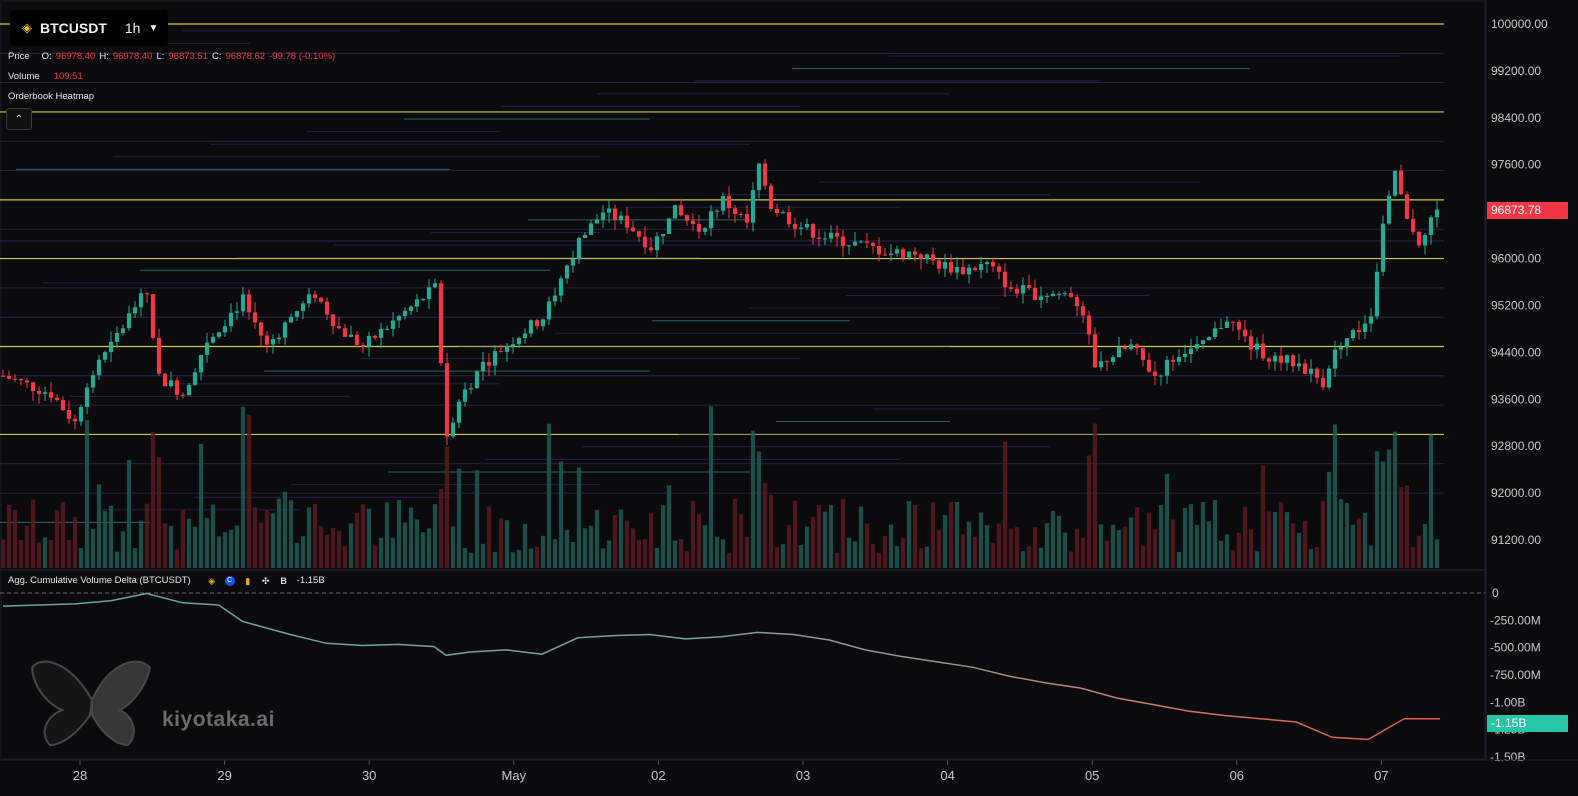 The height and width of the screenshot is (796, 1578). Describe the element at coordinates (1516, 493) in the screenshot. I see `price-tick-label: 92000.00` at that location.